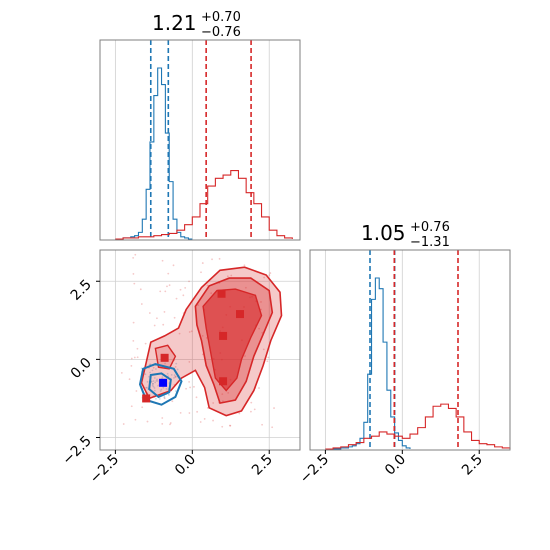  Describe the element at coordinates (221, 32) in the screenshot. I see `param1-lower-error: −0.76` at that location.